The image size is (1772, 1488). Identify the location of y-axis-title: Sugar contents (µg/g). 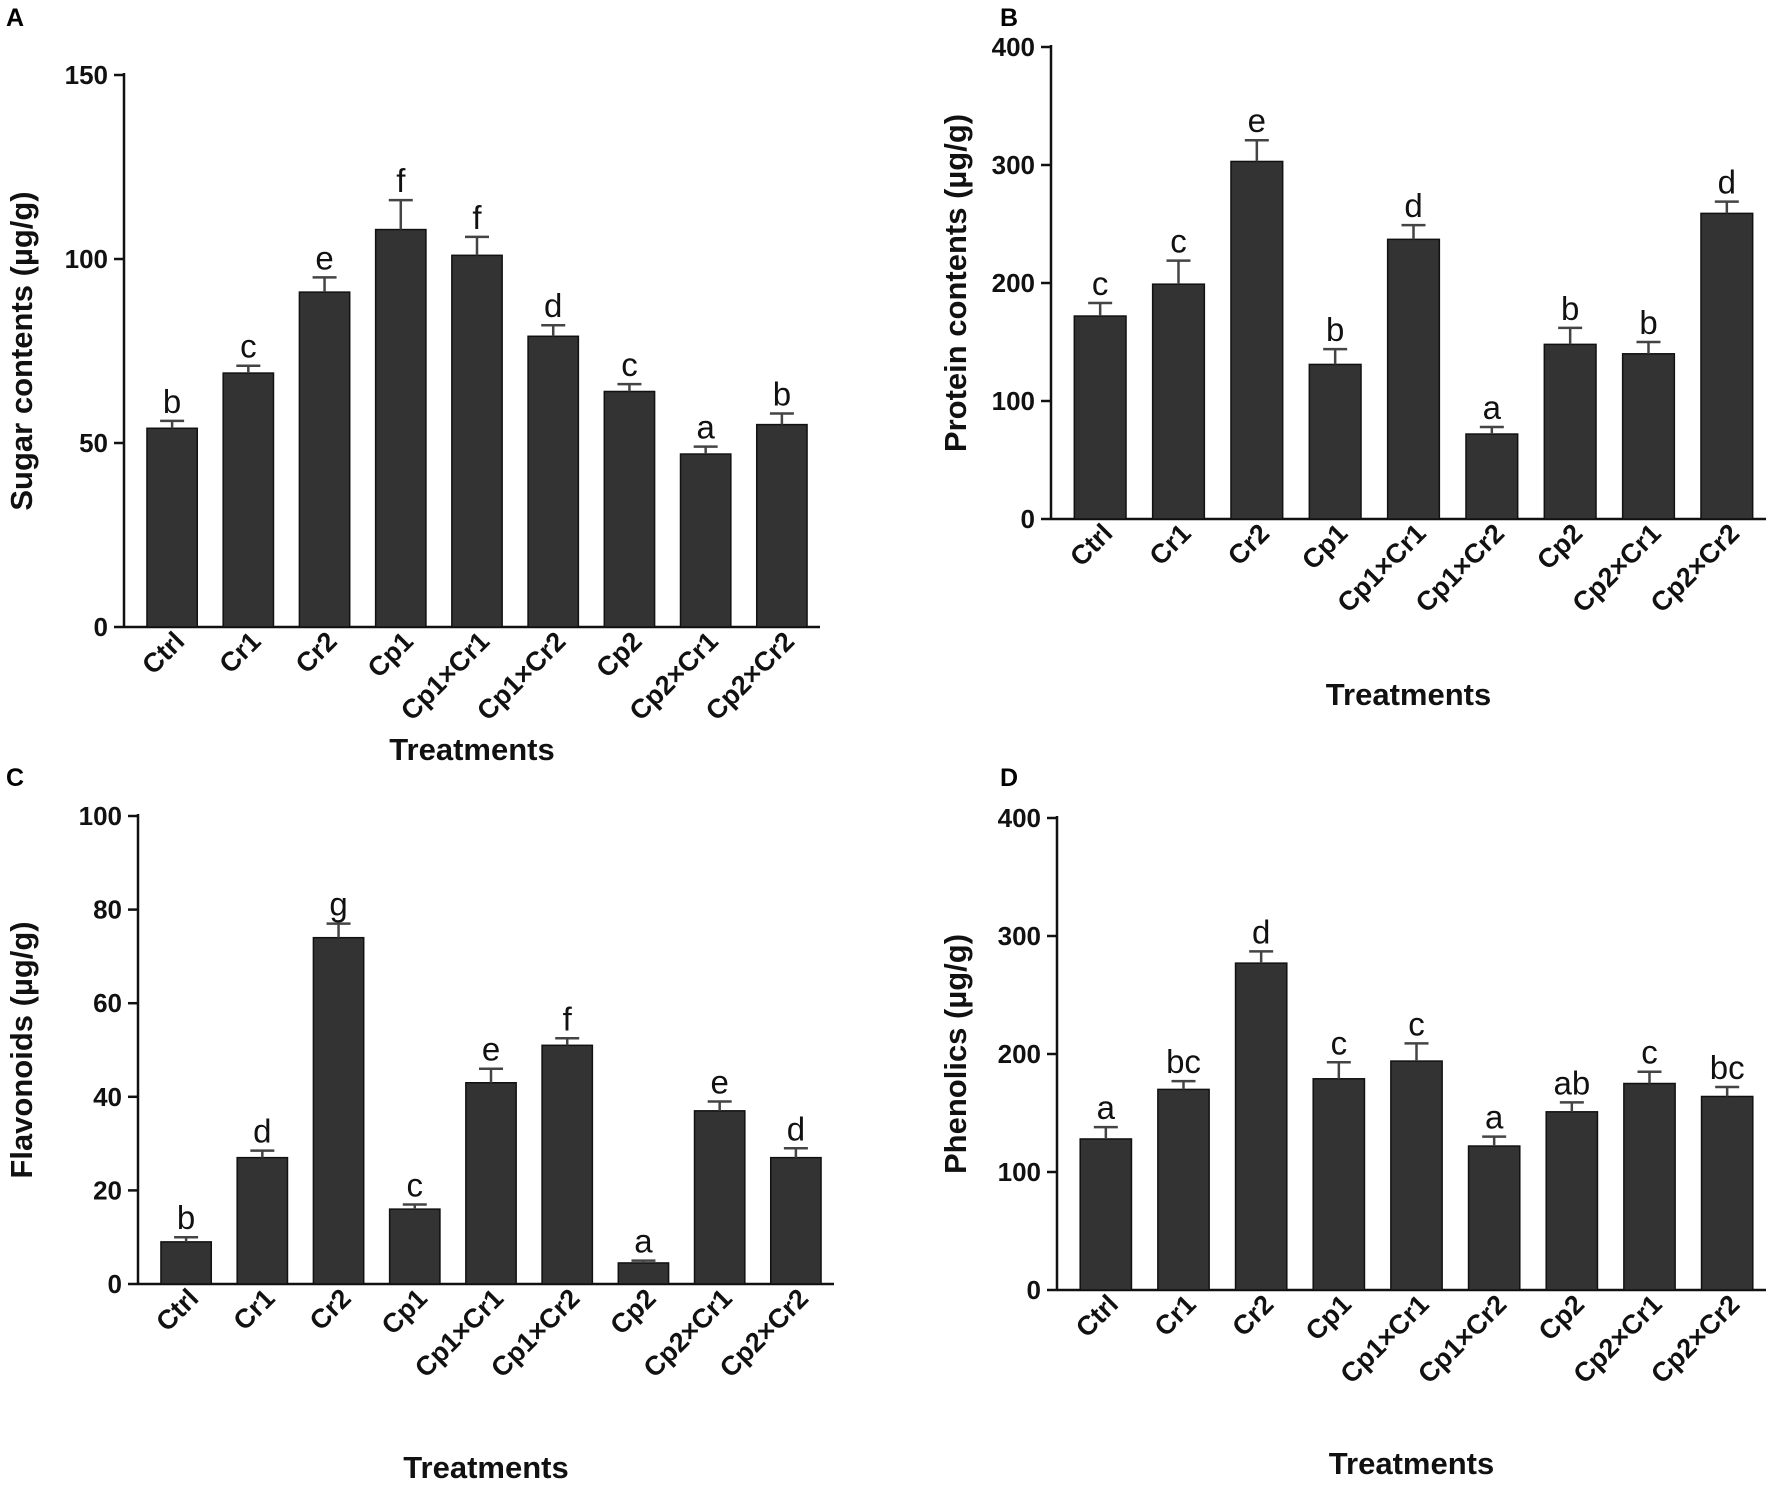
(21, 350).